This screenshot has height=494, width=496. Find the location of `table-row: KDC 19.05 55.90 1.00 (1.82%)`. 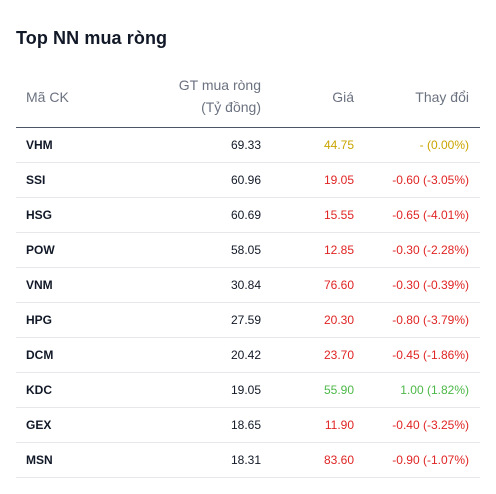

table-row: KDC 19.05 55.90 1.00 (1.82%) is located at coordinates (248, 390).